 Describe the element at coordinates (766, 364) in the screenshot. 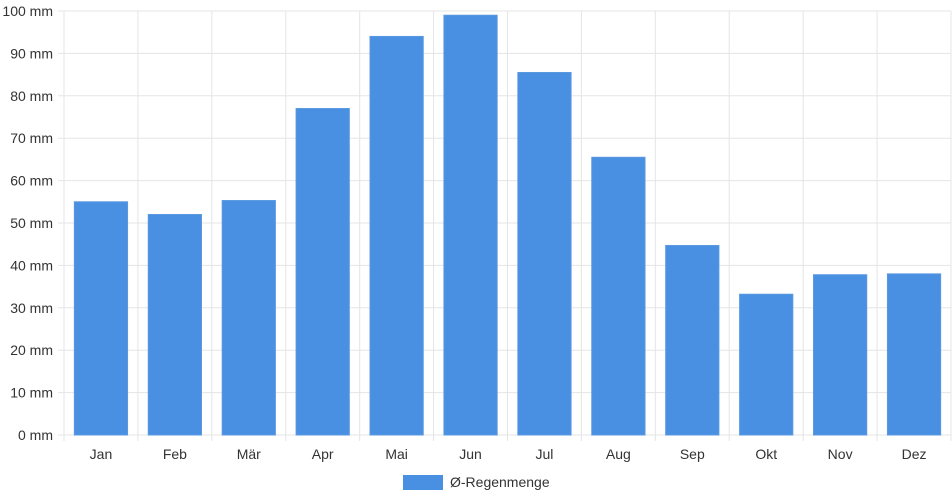

I see `bar-okt` at that location.